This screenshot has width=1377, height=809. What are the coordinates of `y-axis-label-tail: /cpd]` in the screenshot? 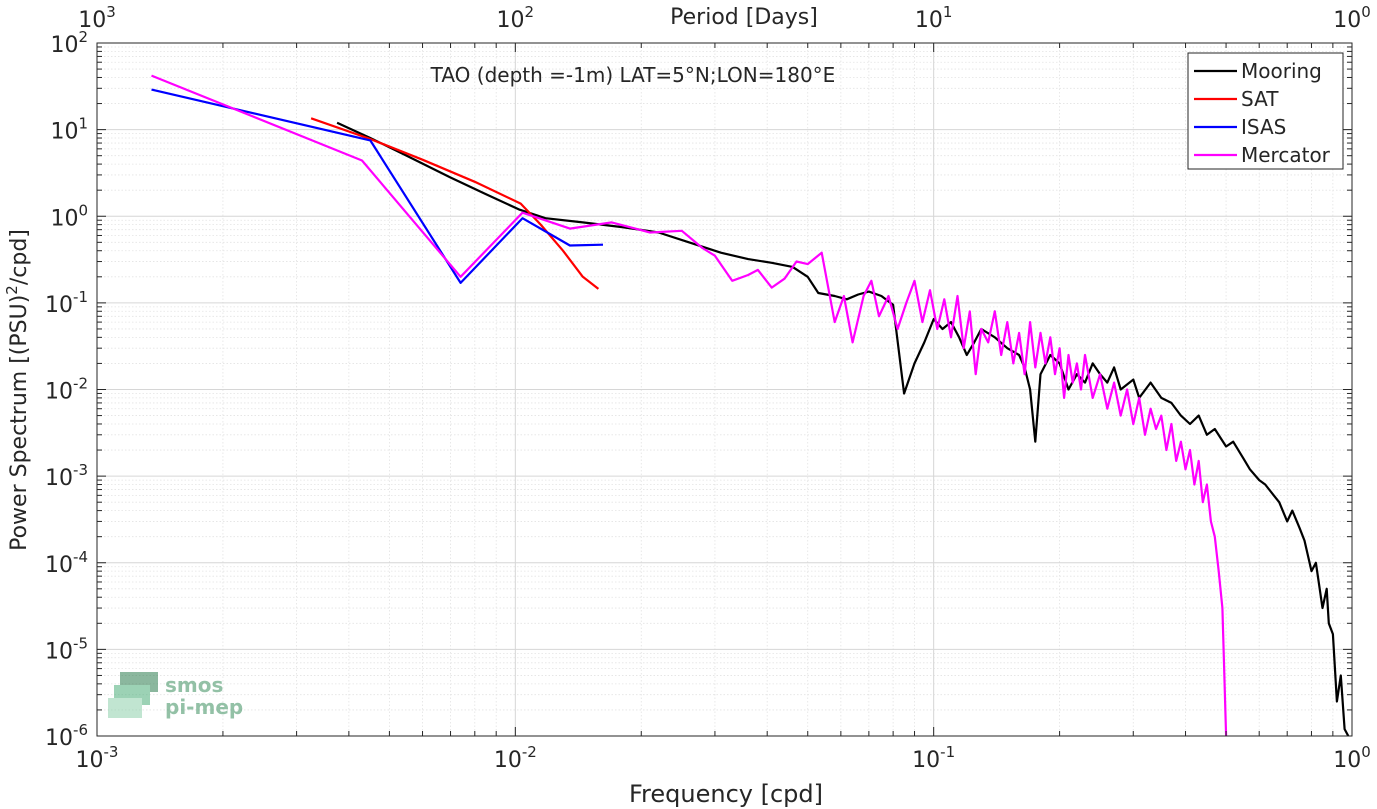 It's located at (19, 257).